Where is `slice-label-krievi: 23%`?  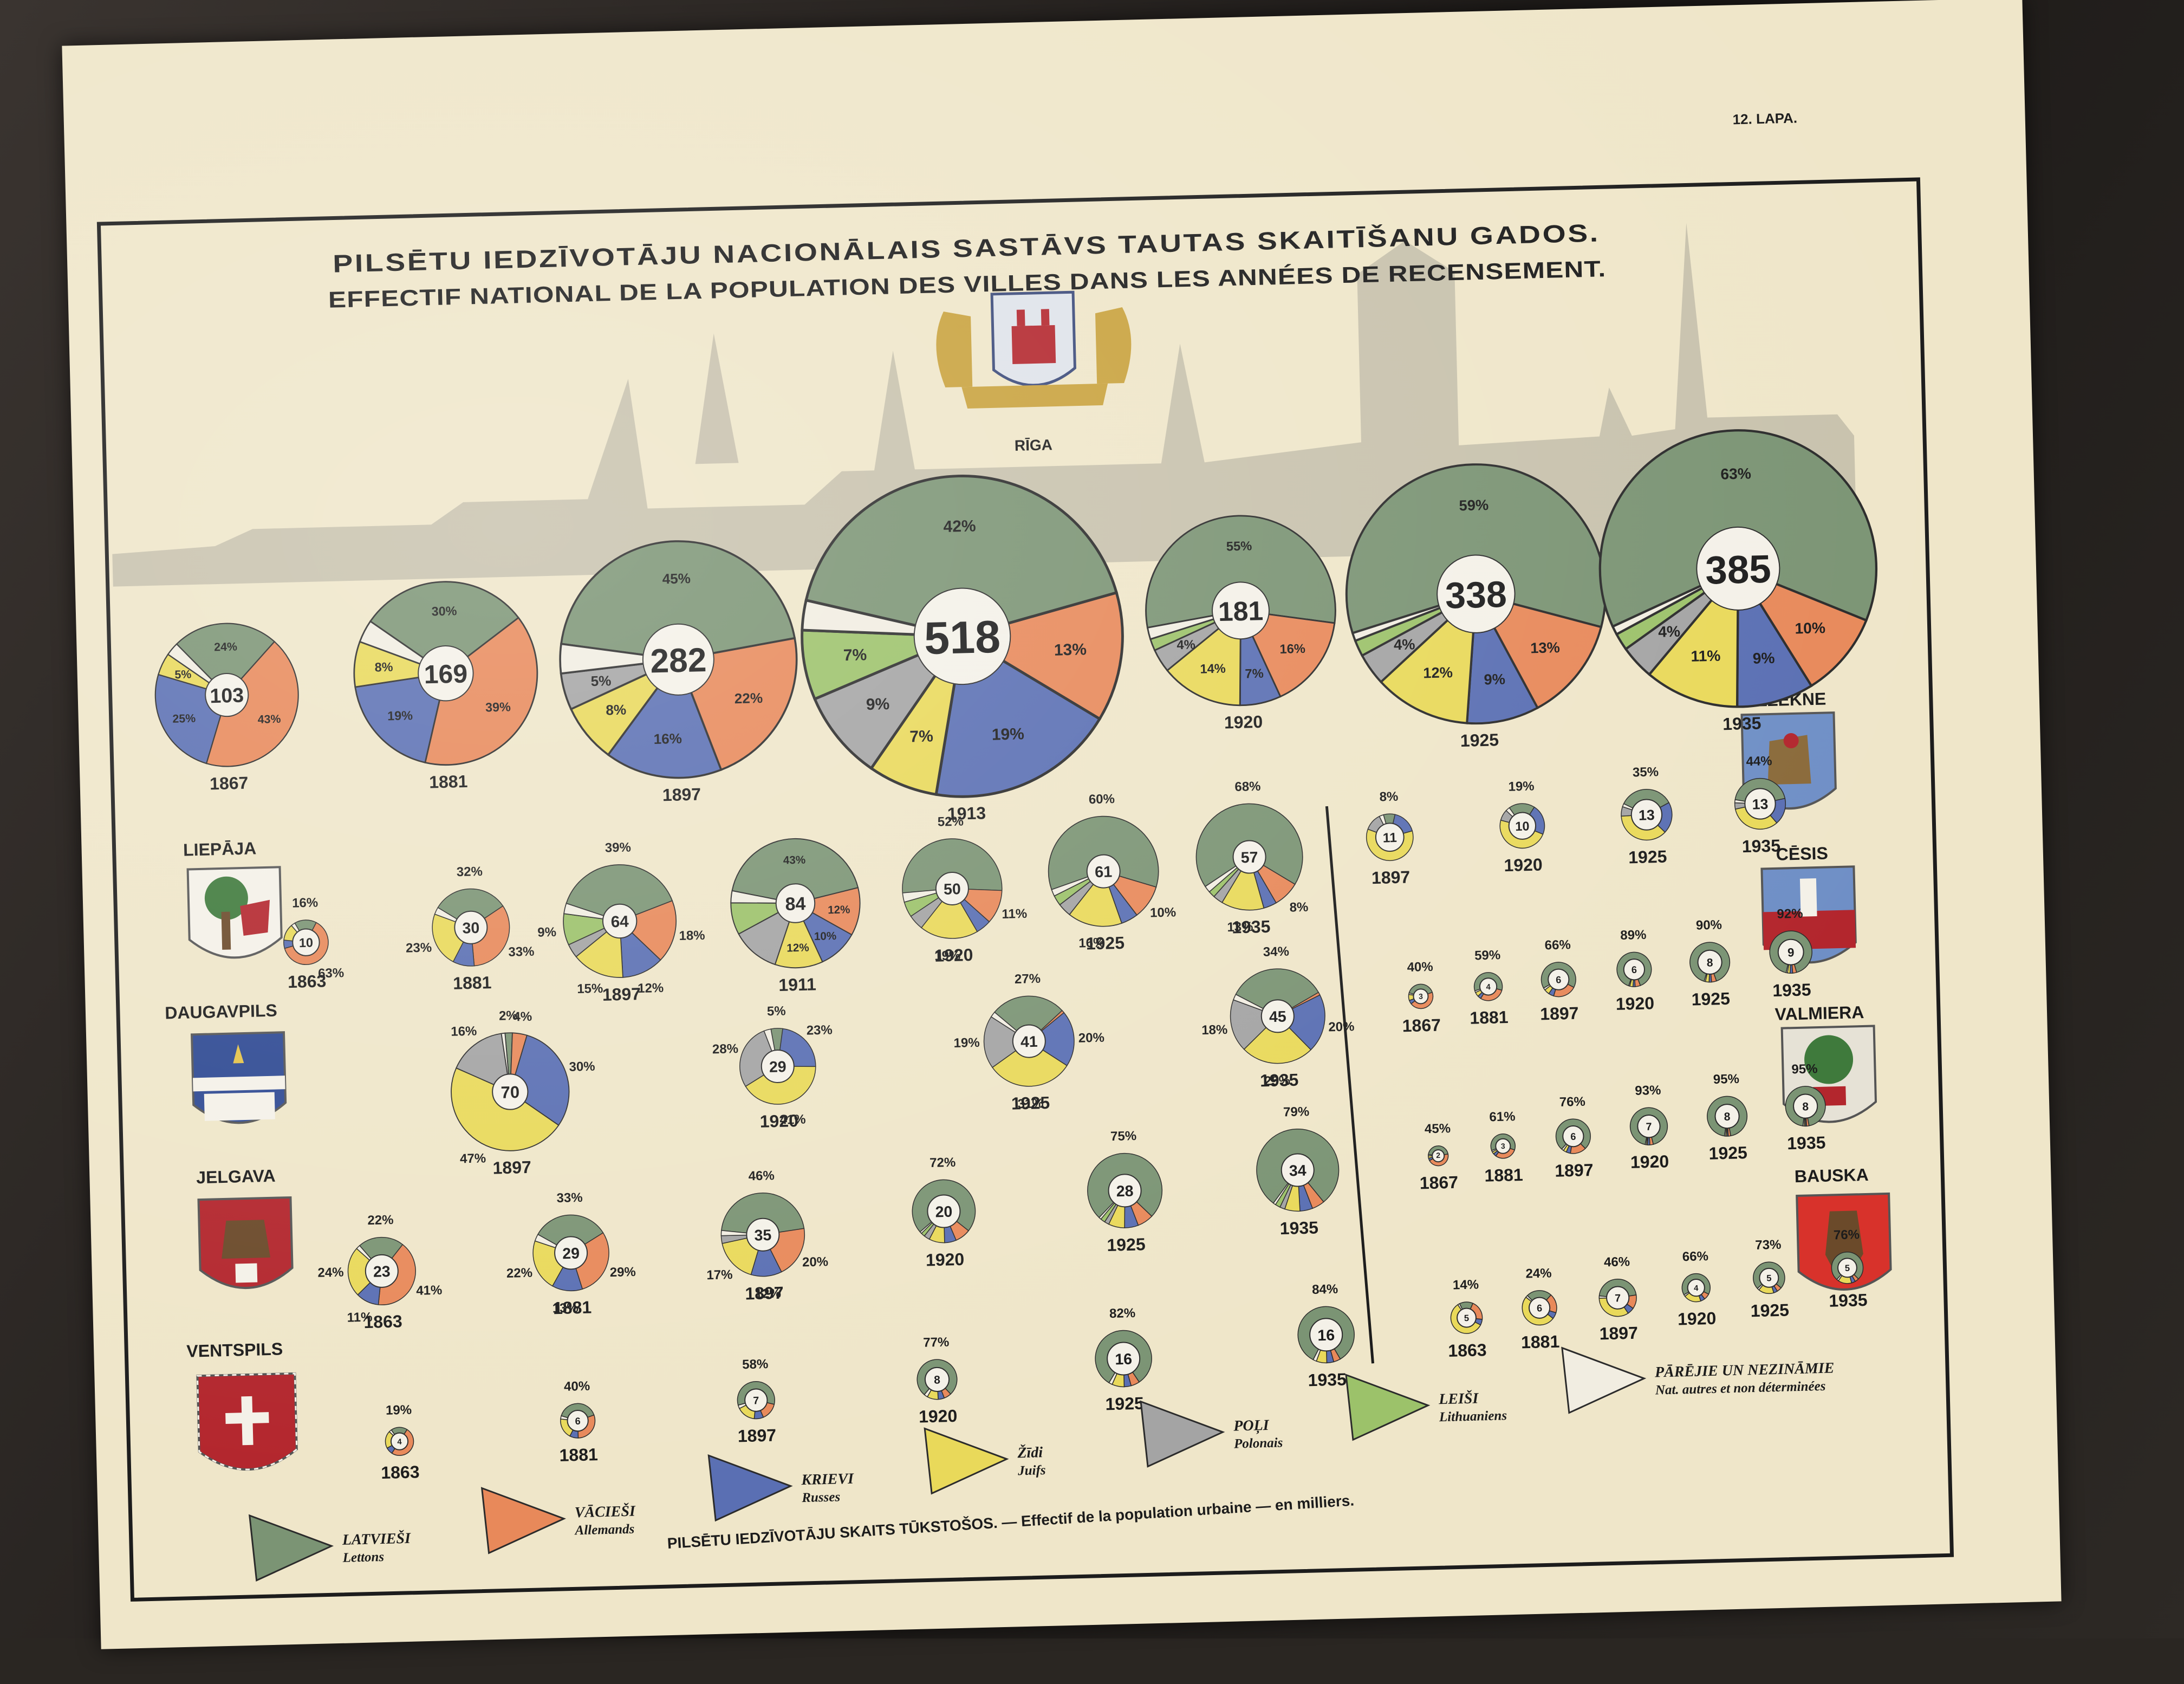 slice-label-krievi: 23% is located at coordinates (819, 1030).